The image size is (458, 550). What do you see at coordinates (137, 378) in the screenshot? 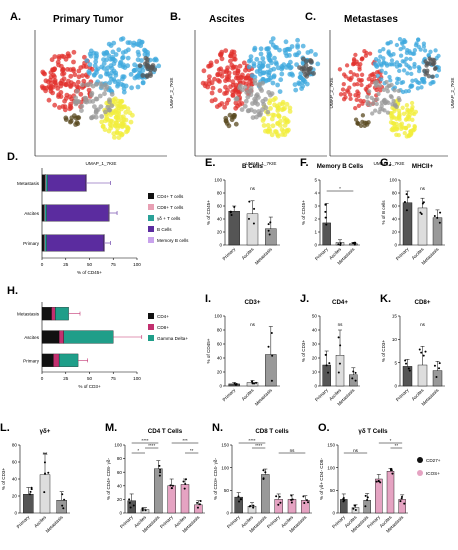
I see `x-tick-label: 100` at bounding box center [137, 378].